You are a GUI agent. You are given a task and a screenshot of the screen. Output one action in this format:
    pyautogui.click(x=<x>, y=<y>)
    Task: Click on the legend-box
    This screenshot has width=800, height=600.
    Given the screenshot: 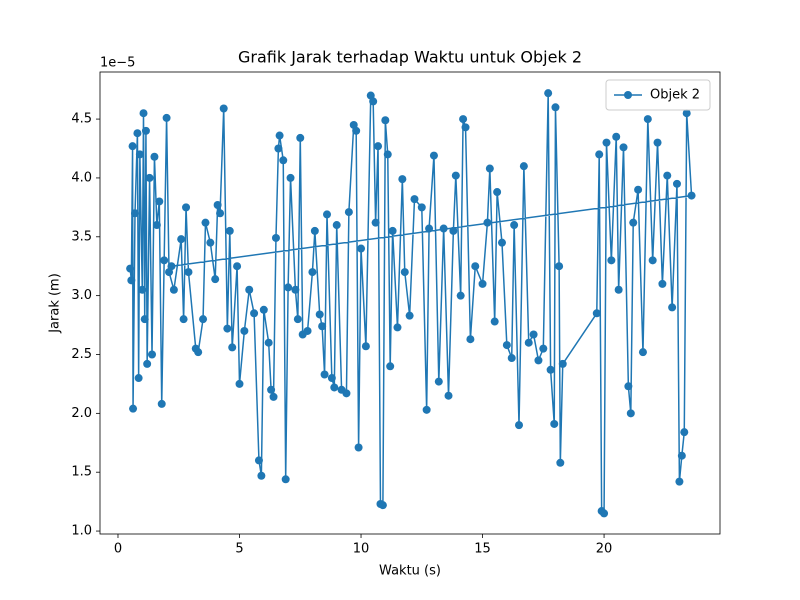 What is the action you would take?
    pyautogui.click(x=658, y=95)
    